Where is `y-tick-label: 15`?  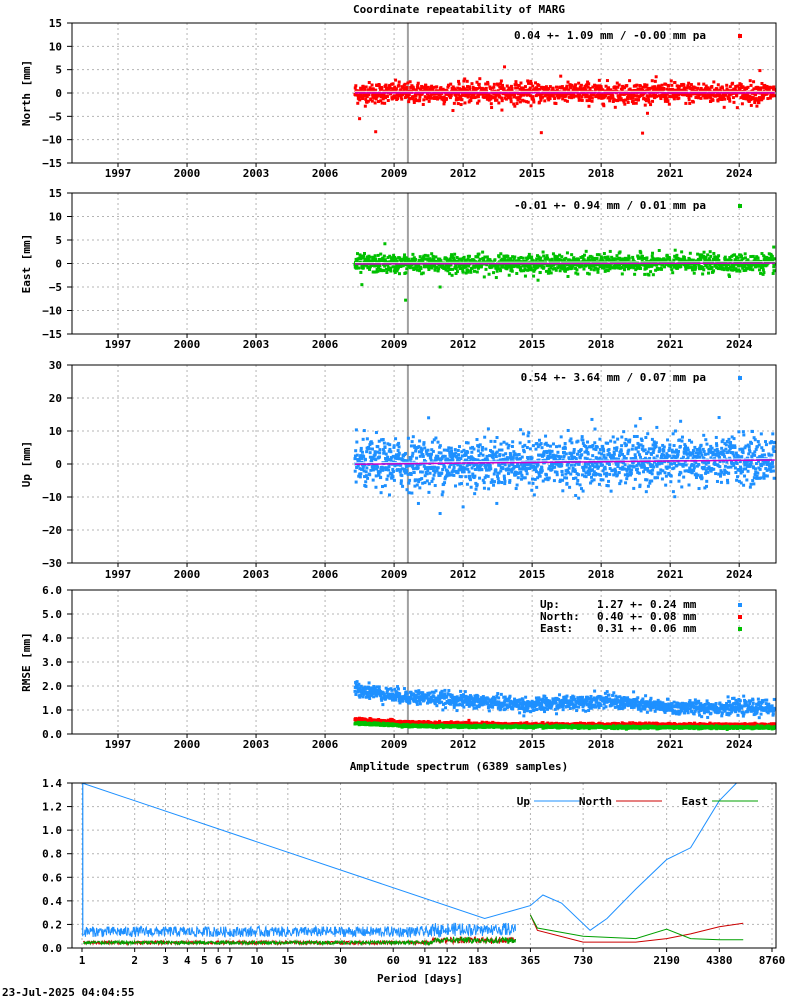
y-tick-label: 15 is located at coordinates (55, 23).